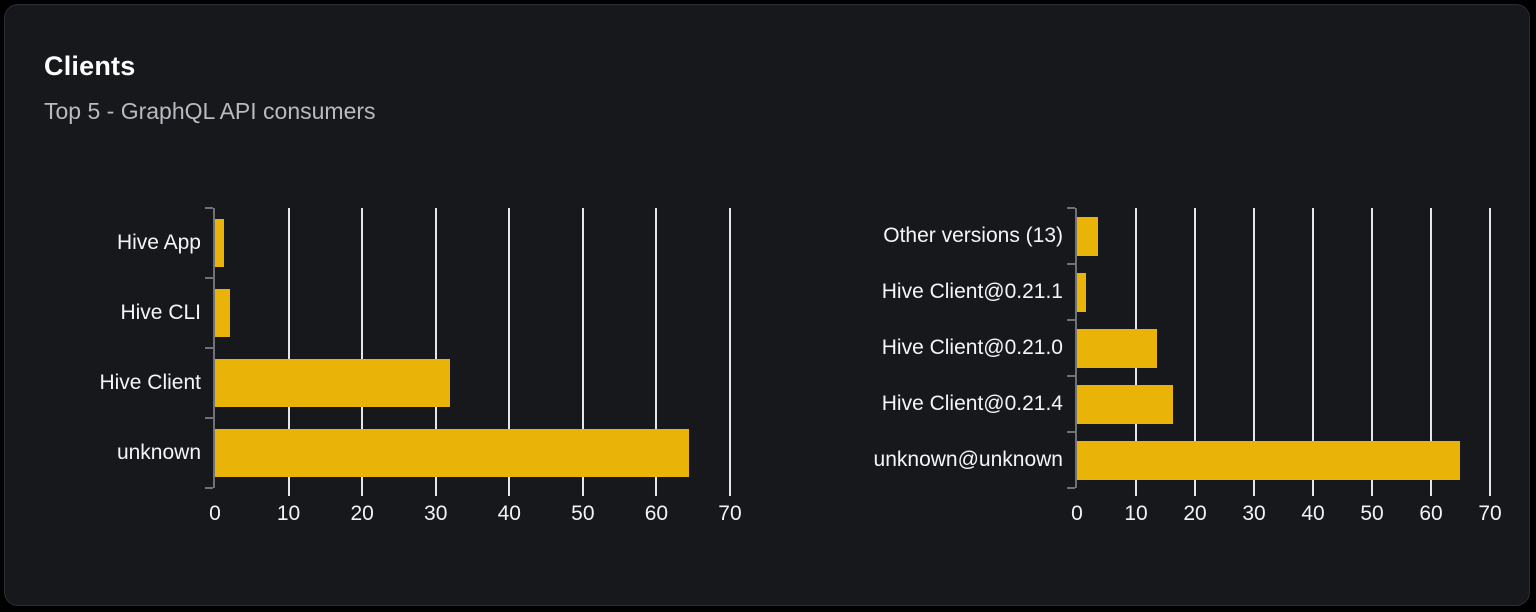 This screenshot has width=1536, height=612. Describe the element at coordinates (160, 312) in the screenshot. I see `category-label: Hive CLI` at that location.